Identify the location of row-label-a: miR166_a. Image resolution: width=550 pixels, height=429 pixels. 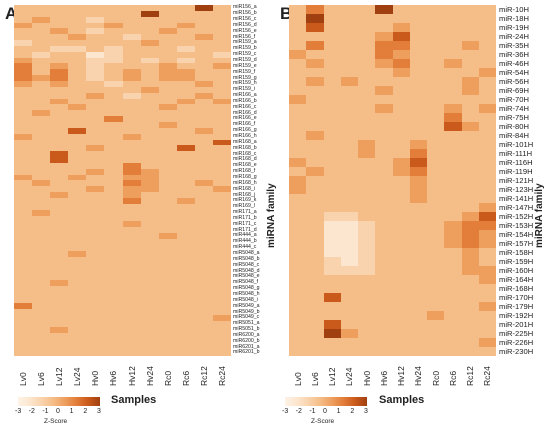
(245, 95).